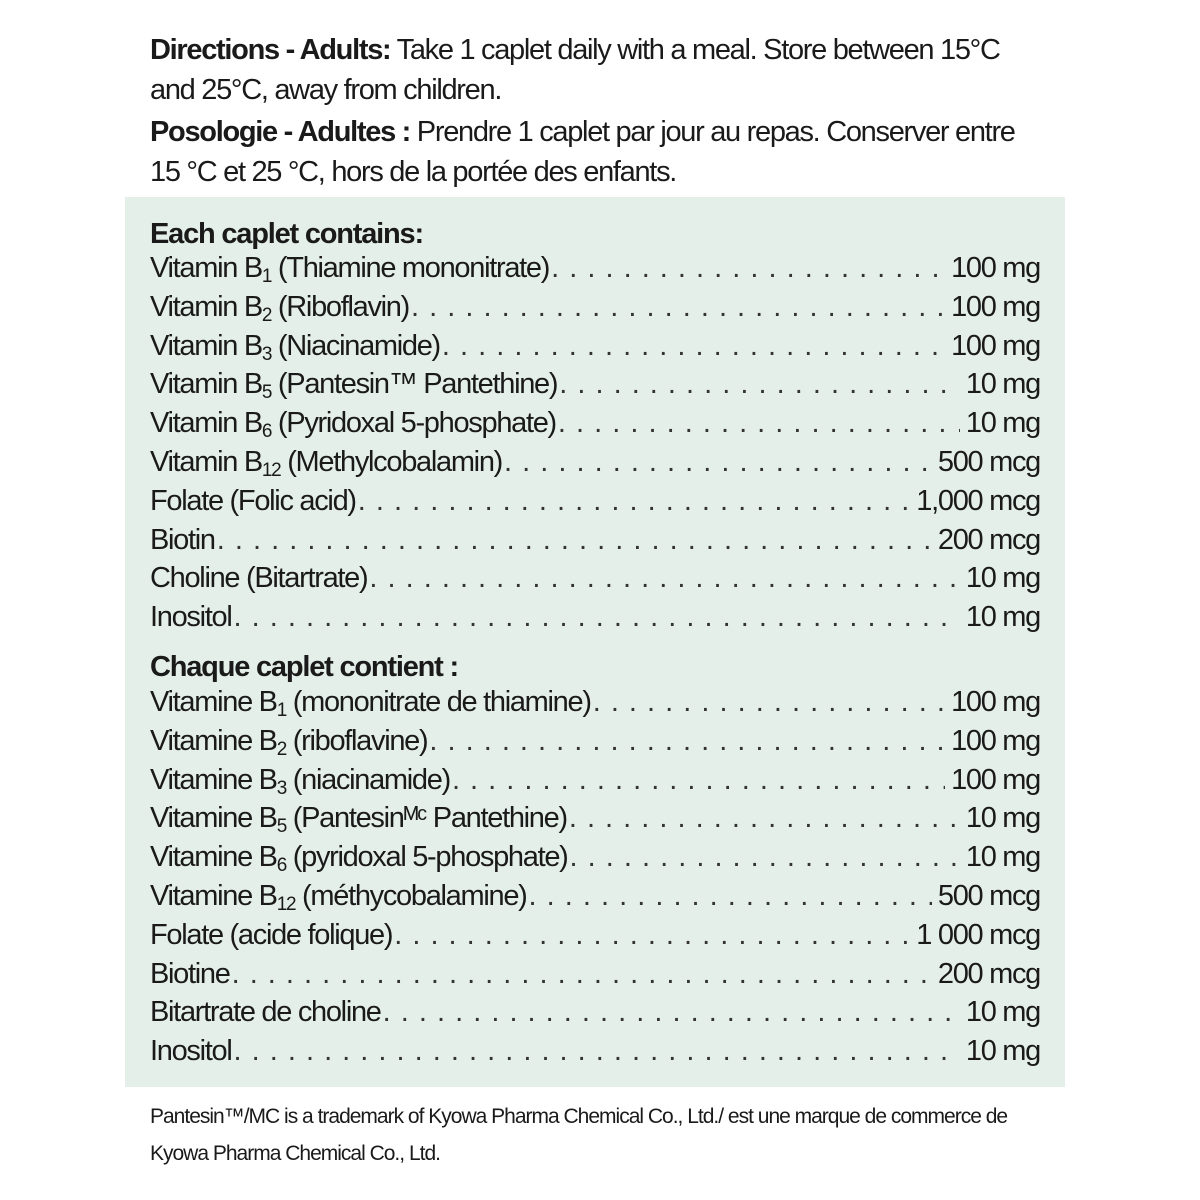 This screenshot has height=1200, width=1200. Describe the element at coordinates (415, 384) in the screenshot. I see `ingredient-name-detail: (Pantesin™ Pantethine)` at that location.